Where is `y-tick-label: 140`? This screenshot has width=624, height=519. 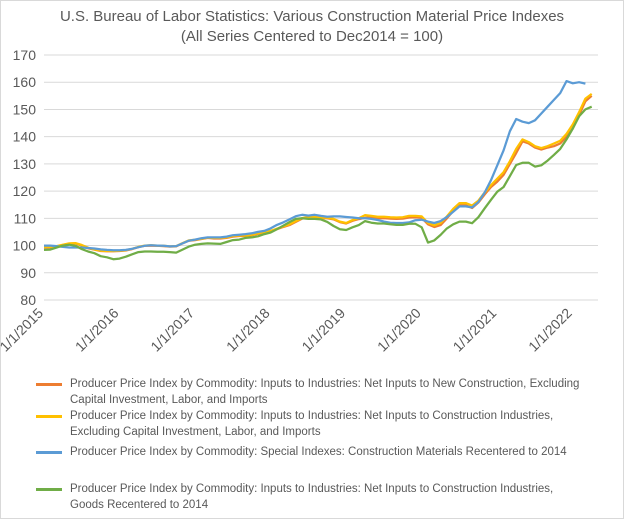
y-tick-label: 140 is located at coordinates (25, 137).